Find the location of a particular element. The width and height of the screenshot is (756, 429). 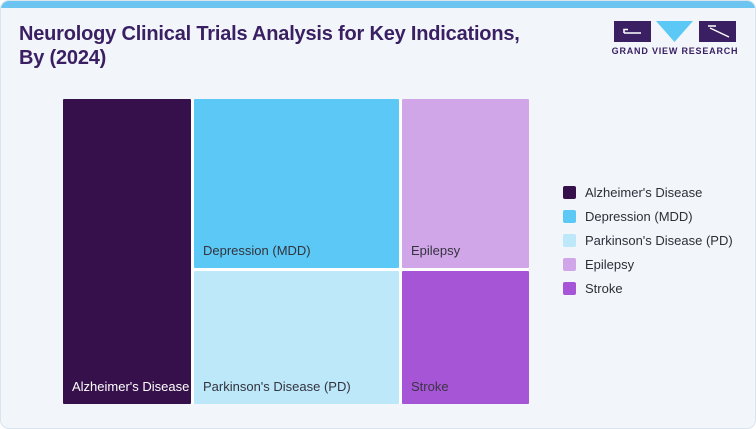

tile-label: Parkinson's Disease (PD) is located at coordinates (277, 386).